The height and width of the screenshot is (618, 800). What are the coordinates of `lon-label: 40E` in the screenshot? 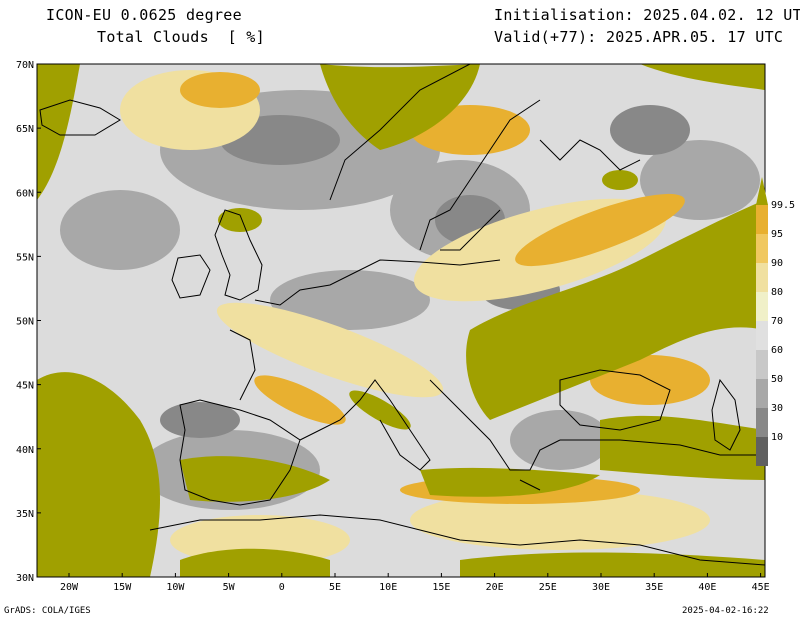 It's located at (707, 587).